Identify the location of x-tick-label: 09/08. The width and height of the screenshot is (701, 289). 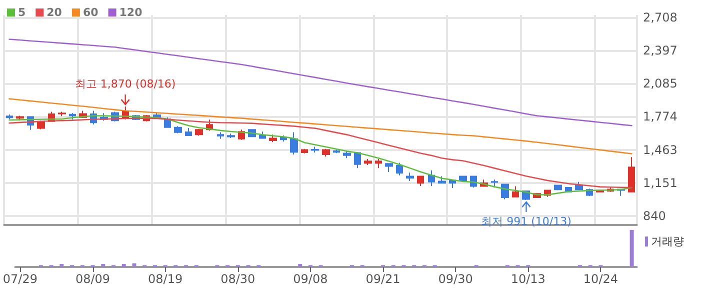
(310, 279).